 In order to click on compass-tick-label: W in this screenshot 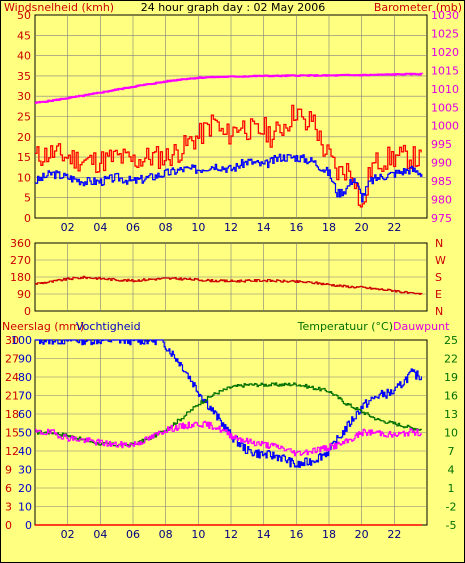, I will do `click(440, 260)`.